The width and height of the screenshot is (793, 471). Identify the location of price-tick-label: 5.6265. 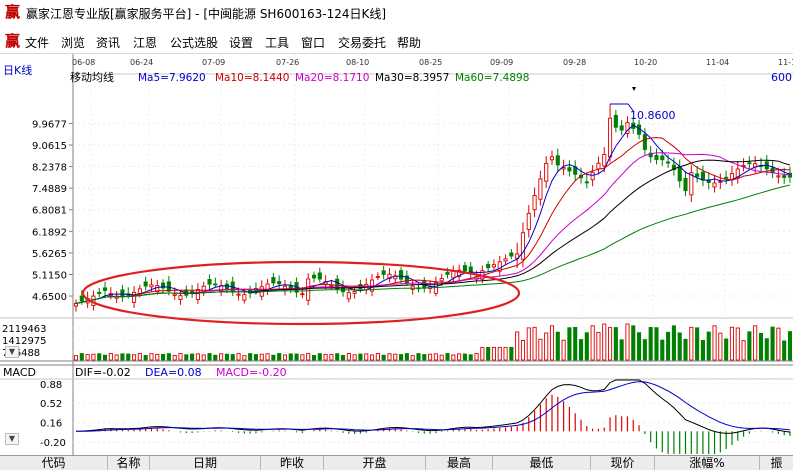
(49, 254).